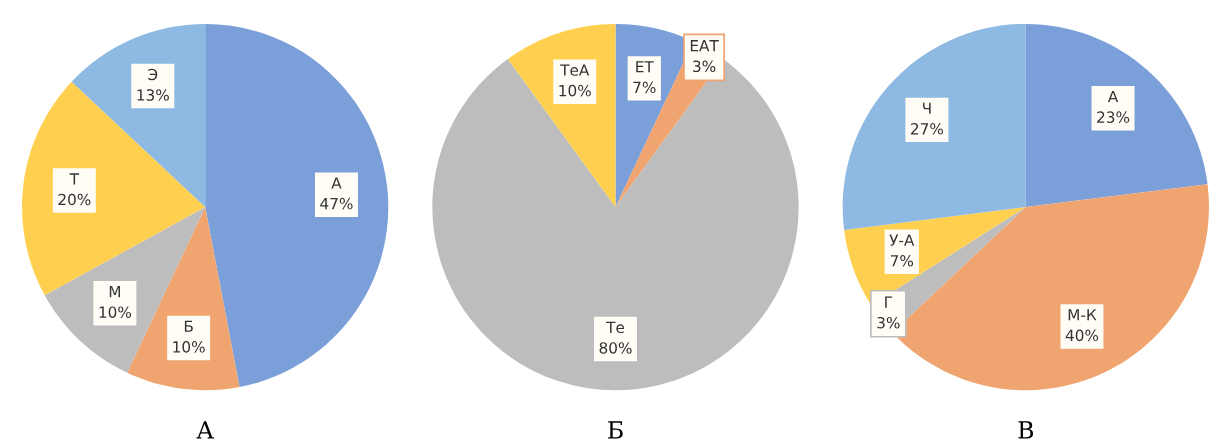 The width and height of the screenshot is (1231, 443). Describe the element at coordinates (902, 240) in the screenshot. I see `slice-label: У-А` at that location.